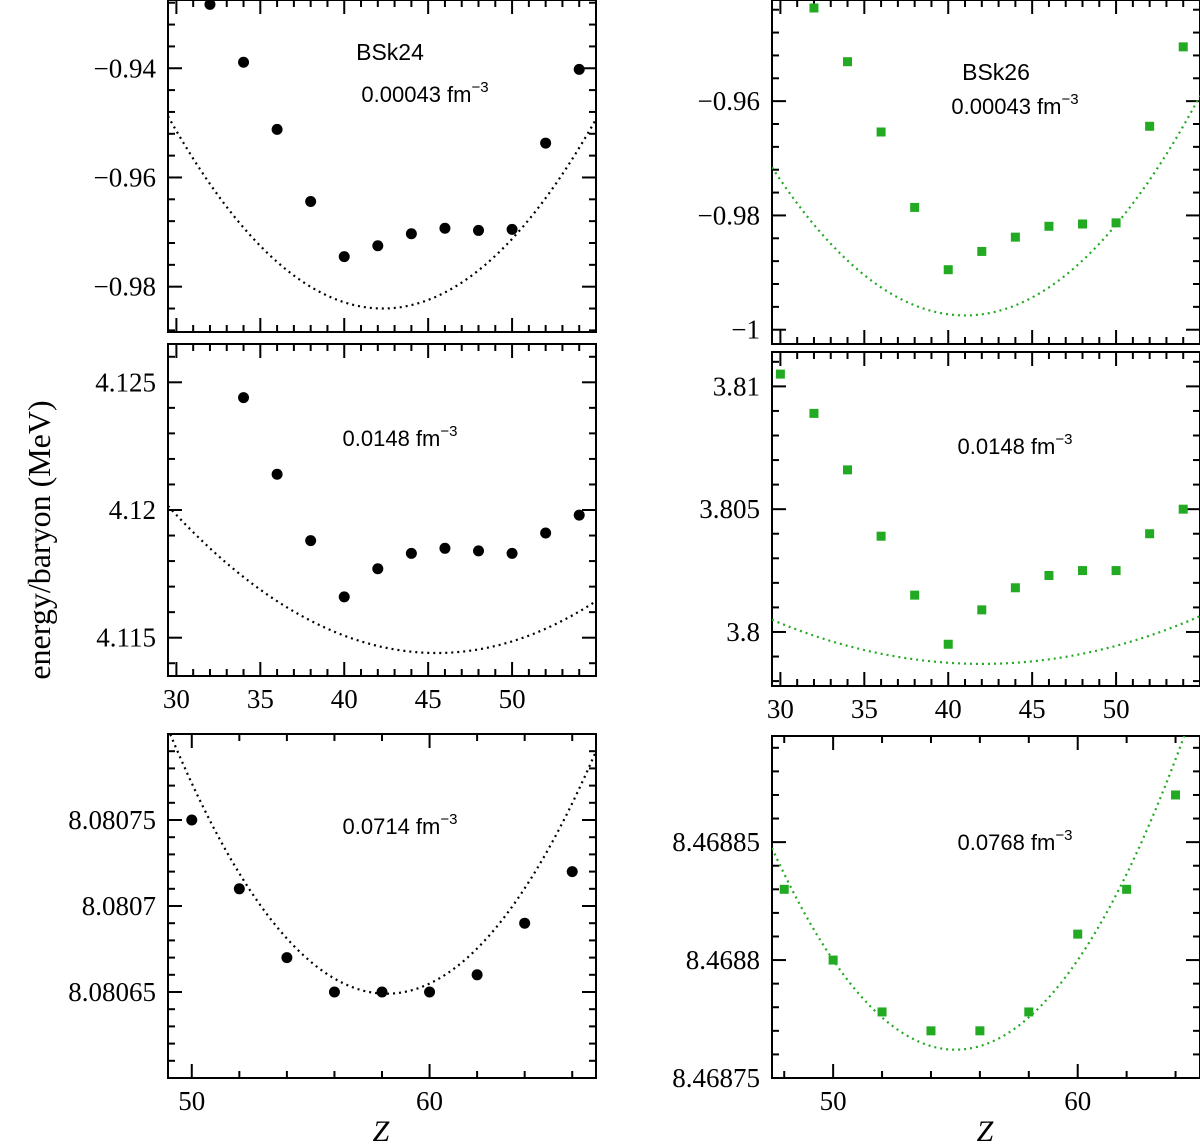  Describe the element at coordinates (736, 386) in the screenshot. I see `y-tick-label: 3.81` at that location.